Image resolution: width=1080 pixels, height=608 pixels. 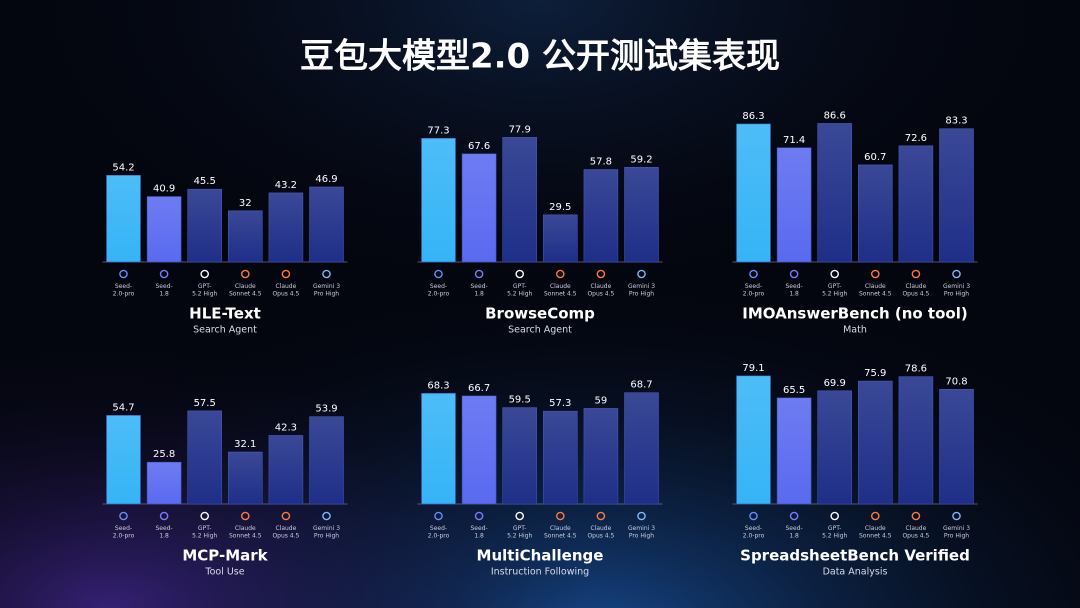 I want to click on category-label: GPT-5.2 High, so click(x=834, y=532).